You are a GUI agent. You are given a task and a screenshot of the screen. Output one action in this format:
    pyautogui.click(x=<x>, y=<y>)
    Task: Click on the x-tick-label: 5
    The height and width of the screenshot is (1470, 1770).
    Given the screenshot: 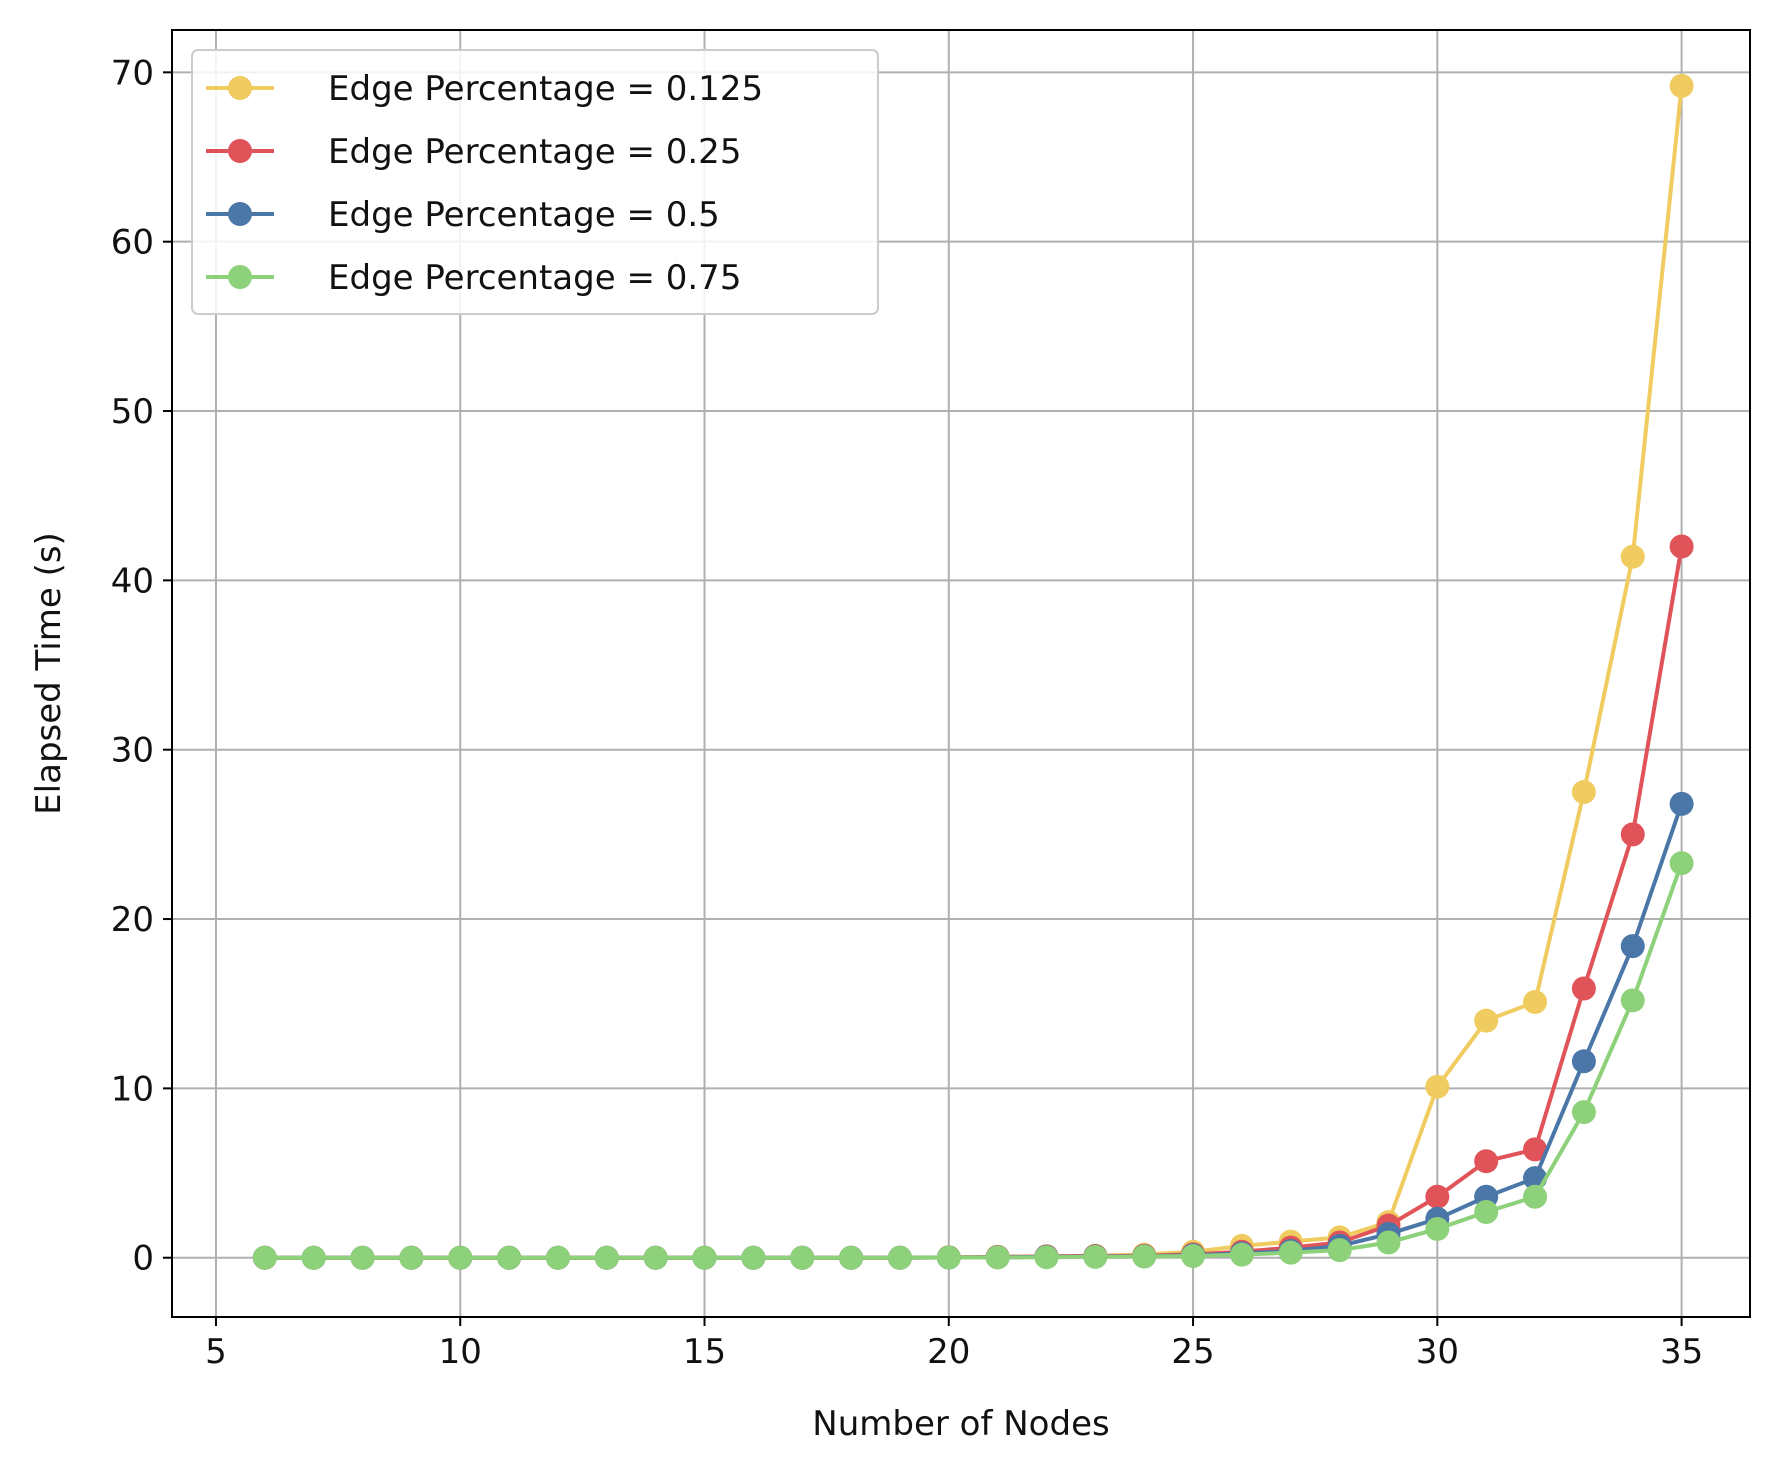 What is the action you would take?
    pyautogui.click(x=216, y=1352)
    